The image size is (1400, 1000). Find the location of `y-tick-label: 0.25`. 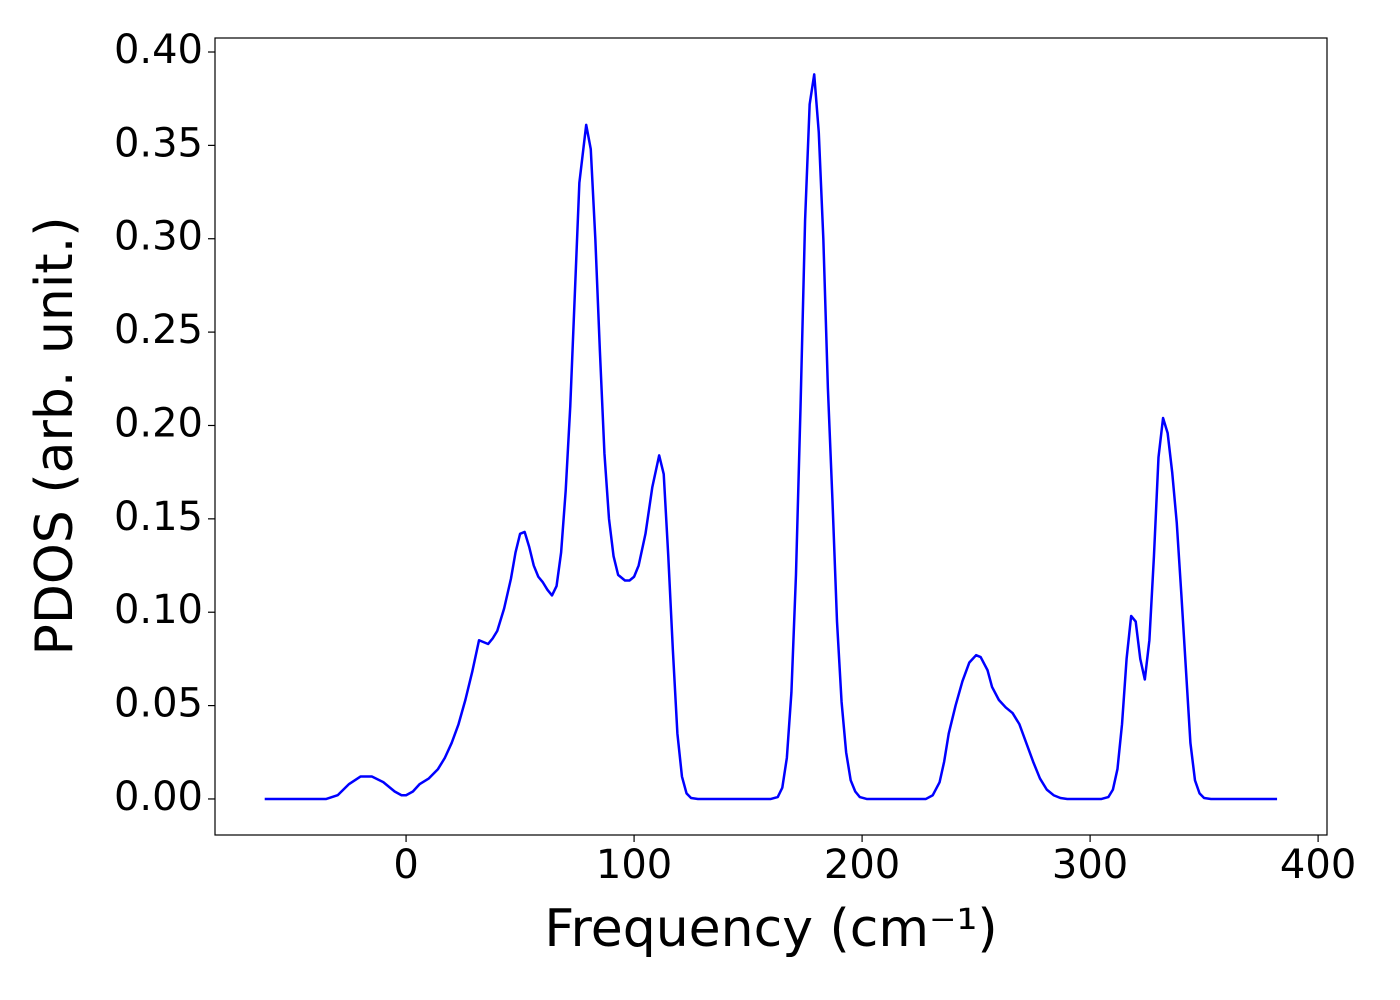

y-tick-label: 0.25 is located at coordinates (158, 330).